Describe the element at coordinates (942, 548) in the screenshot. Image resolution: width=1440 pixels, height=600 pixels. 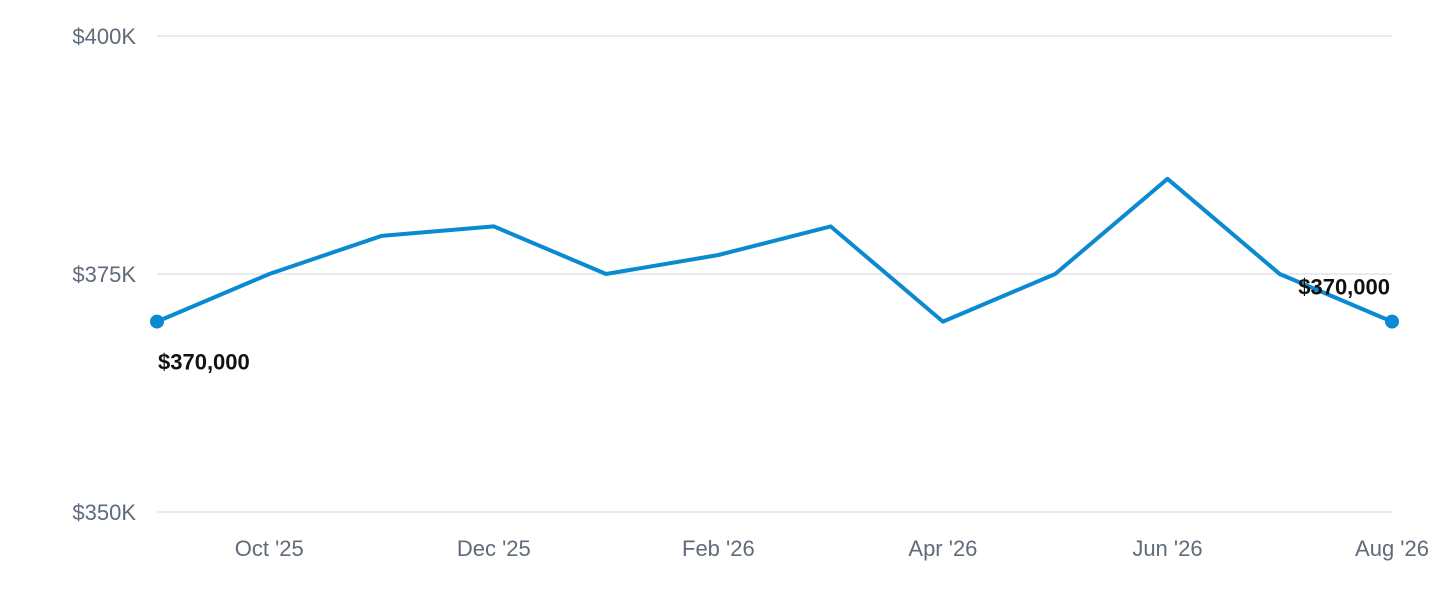
I see `x-tick-label: Apr '26` at that location.